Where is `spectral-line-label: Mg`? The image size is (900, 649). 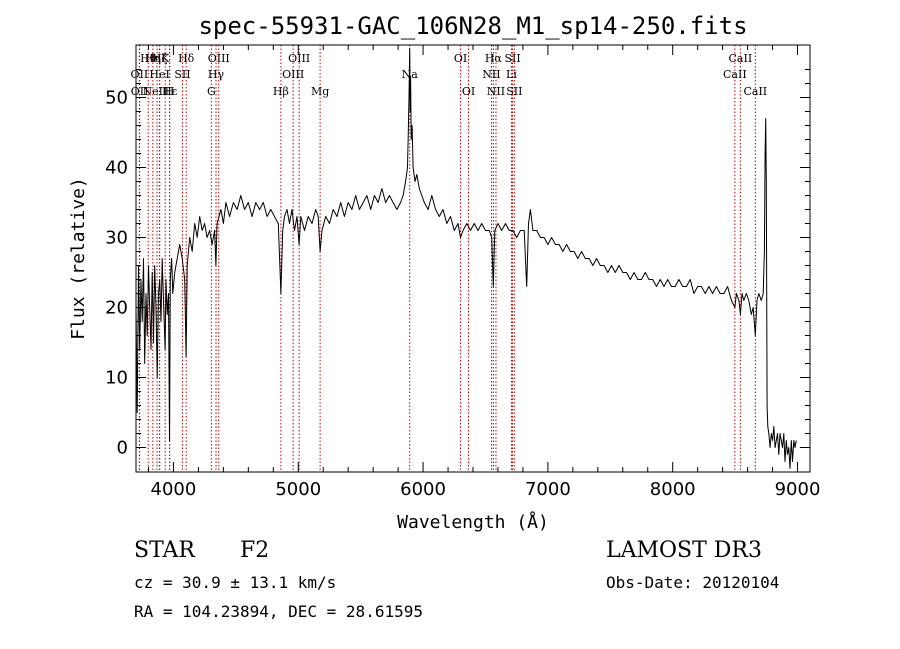 spectral-line-label: Mg is located at coordinates (320, 91).